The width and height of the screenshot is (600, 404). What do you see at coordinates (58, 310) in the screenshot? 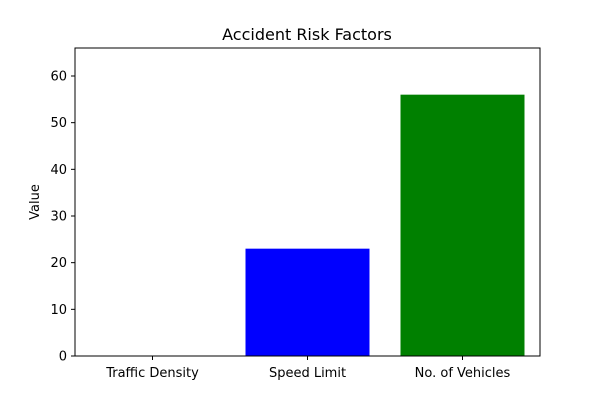
I see `y-tick-label: 10` at bounding box center [58, 310].